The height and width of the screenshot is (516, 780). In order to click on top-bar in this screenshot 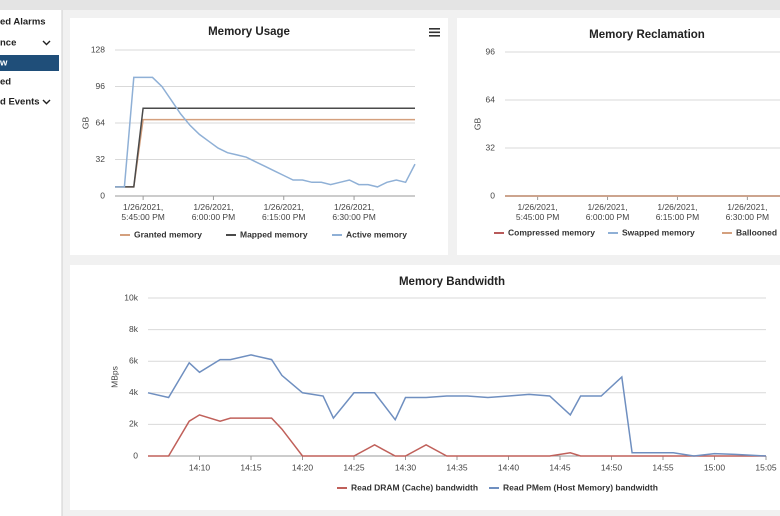, I will do `click(390, 5)`.